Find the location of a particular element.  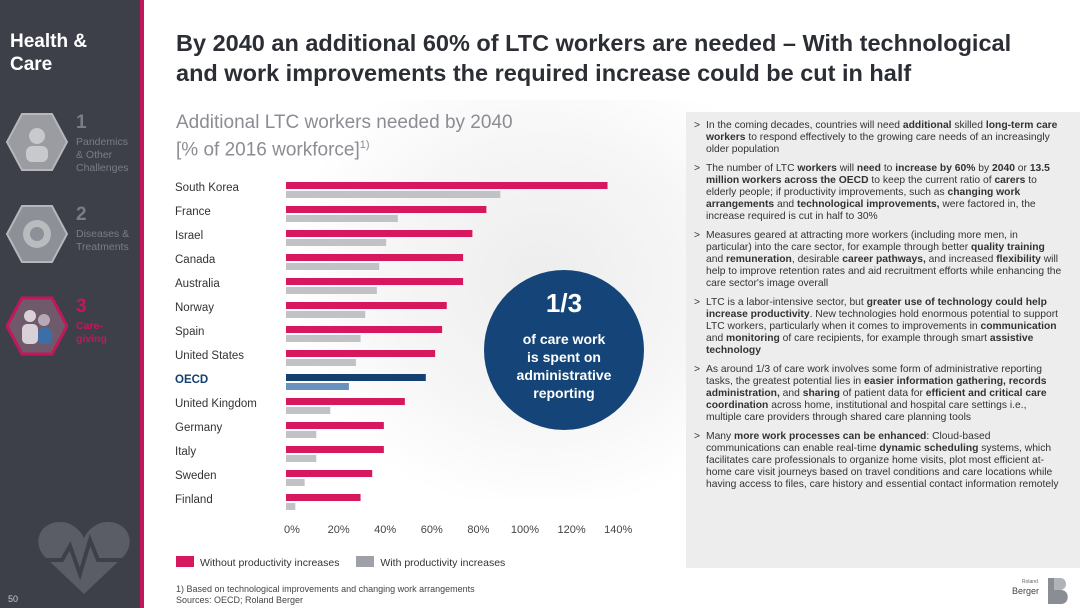

key-point-text: by is located at coordinates (984, 168).